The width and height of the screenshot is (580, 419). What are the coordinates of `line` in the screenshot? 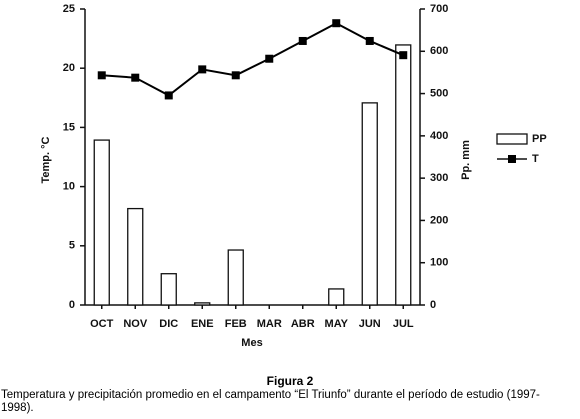 It's located at (252, 59).